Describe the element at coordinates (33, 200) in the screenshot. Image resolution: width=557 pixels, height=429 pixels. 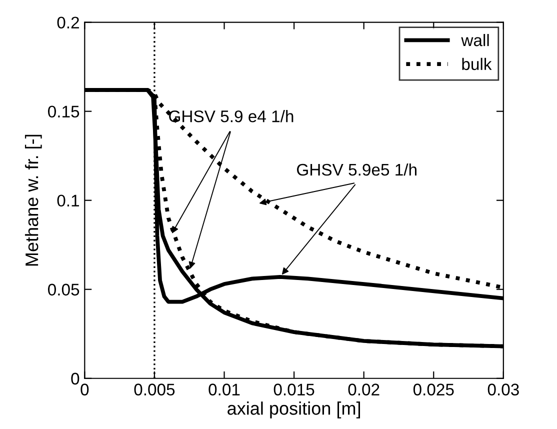
I see `y-axis-title: Methane w. fr. [-]` at that location.